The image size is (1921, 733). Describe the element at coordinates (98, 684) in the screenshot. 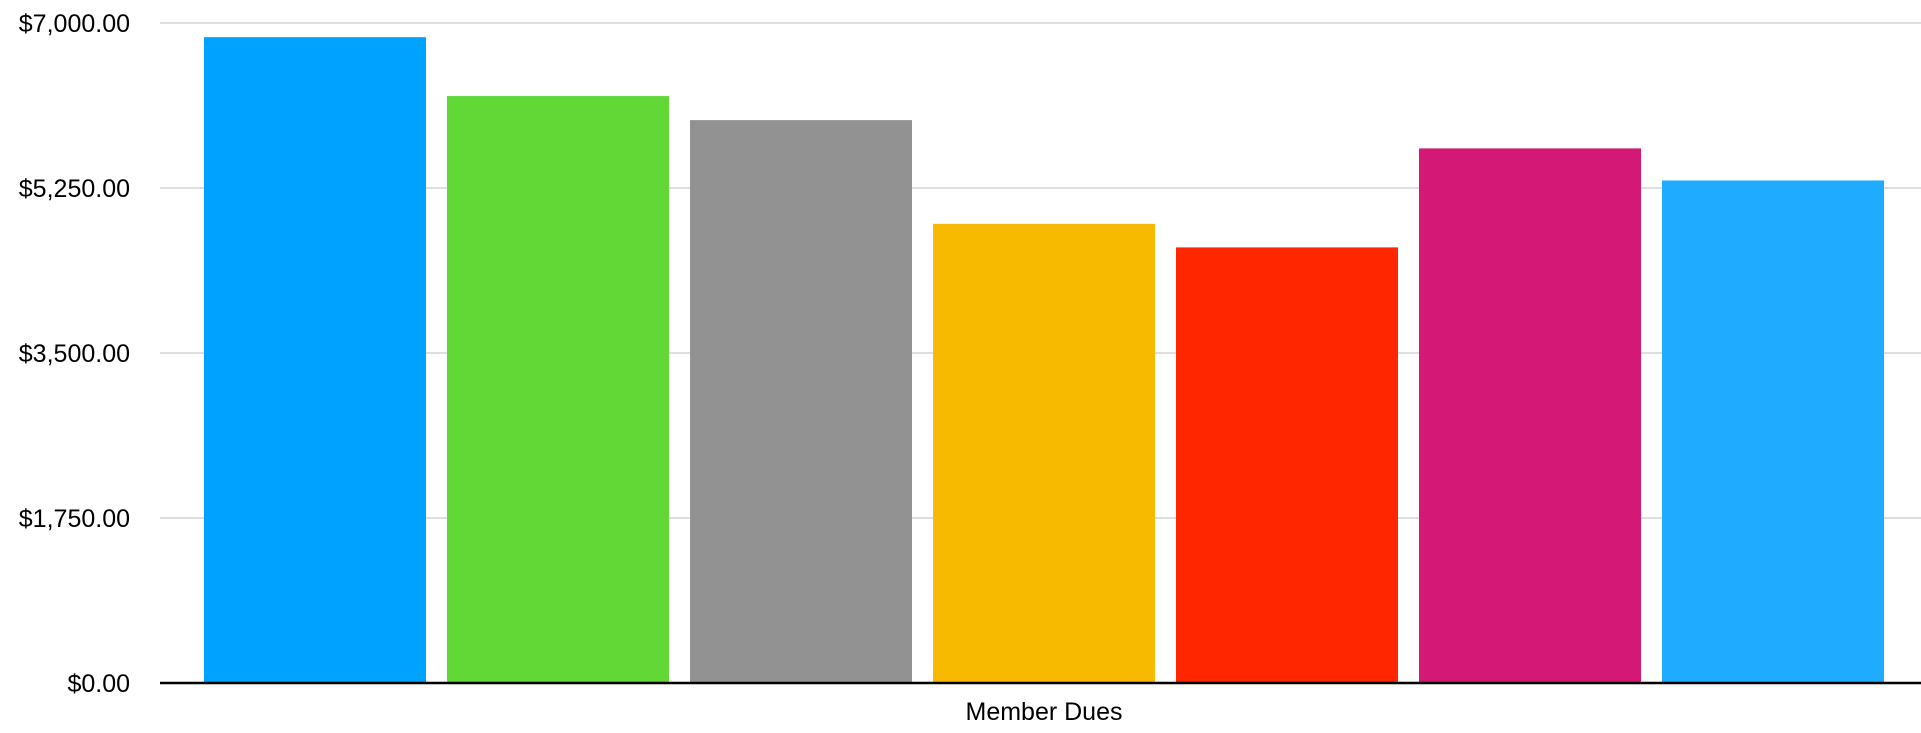

I see `y-tick-label: $0.00` at that location.